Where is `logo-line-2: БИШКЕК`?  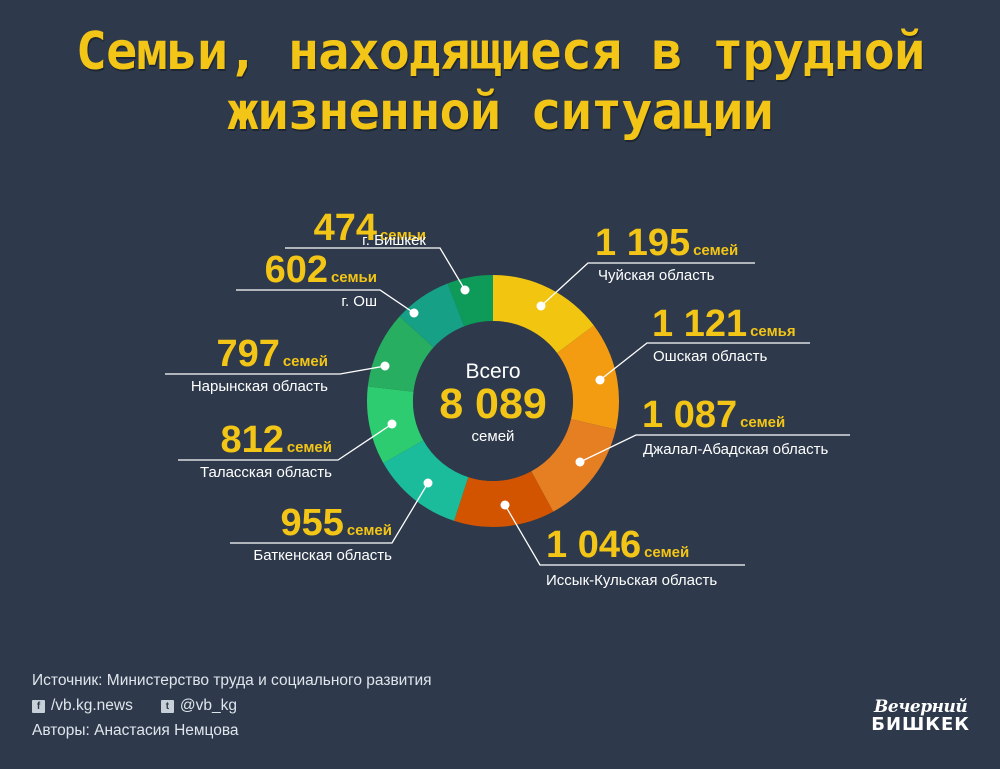
logo-line-2: БИШКЕК is located at coordinates (920, 724).